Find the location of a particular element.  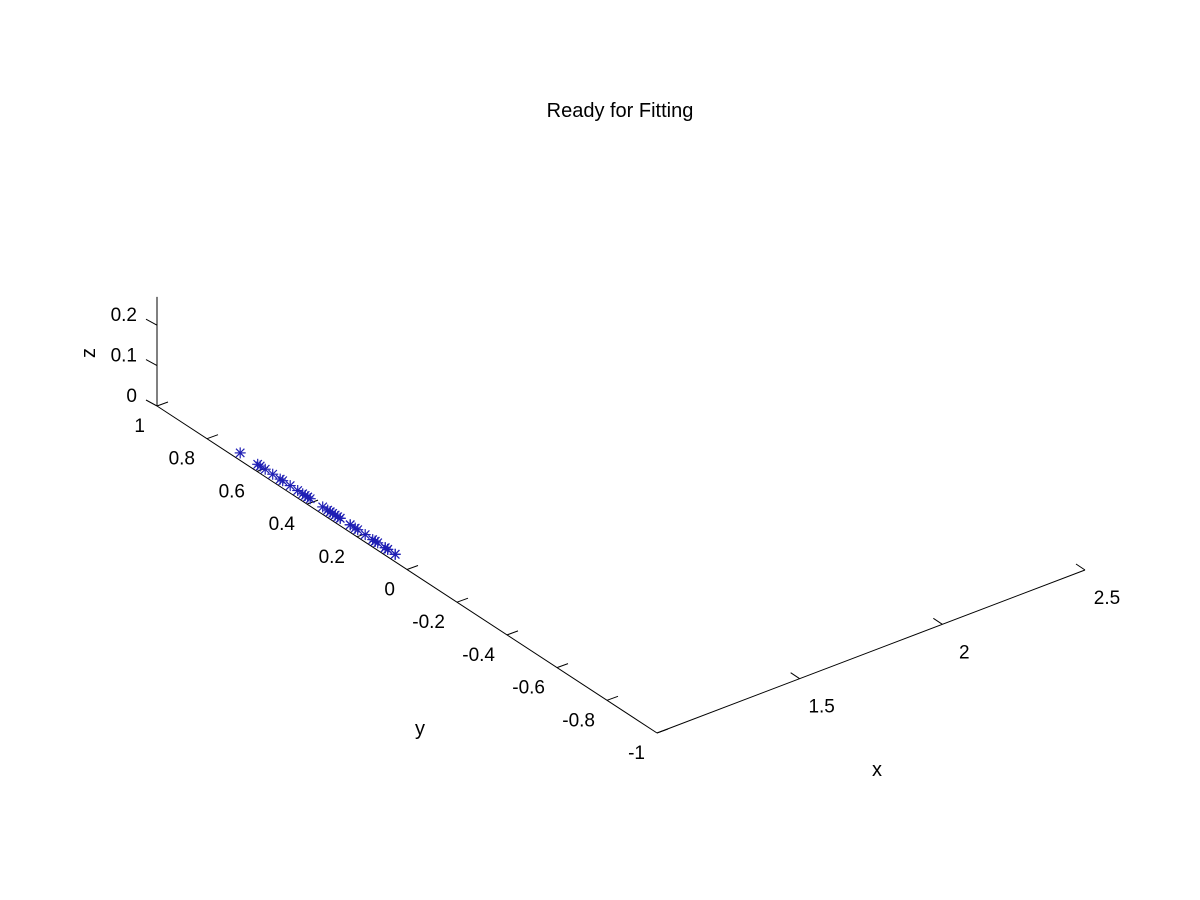

y-tick-label: 1 is located at coordinates (139, 426).